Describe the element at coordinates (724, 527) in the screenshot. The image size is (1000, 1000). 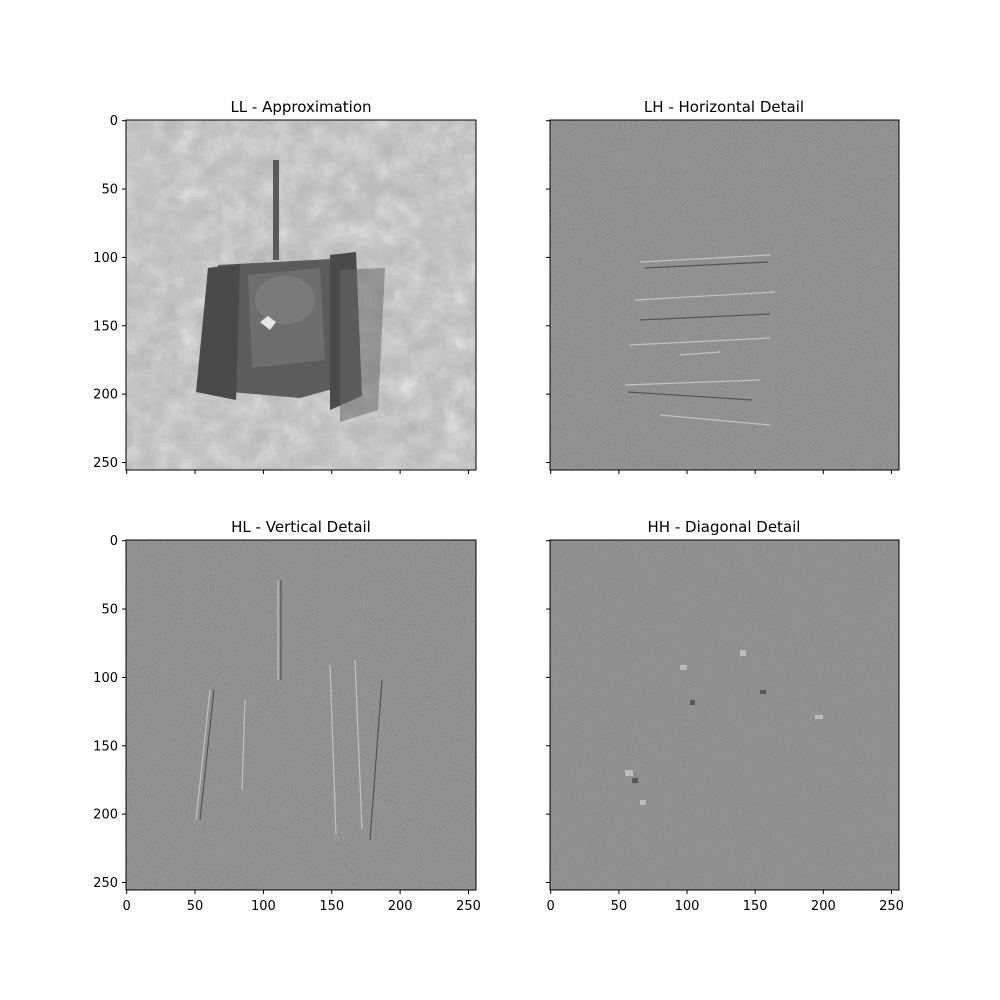
I see `panel-title: HH - Diagonal Detail` at that location.